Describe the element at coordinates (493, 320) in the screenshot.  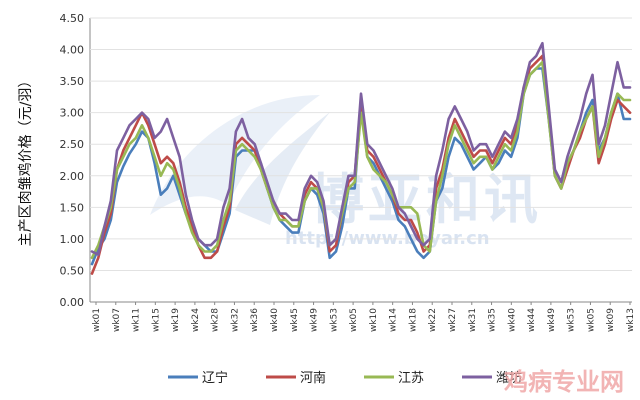
I see `x-tick-label: wk35` at that location.